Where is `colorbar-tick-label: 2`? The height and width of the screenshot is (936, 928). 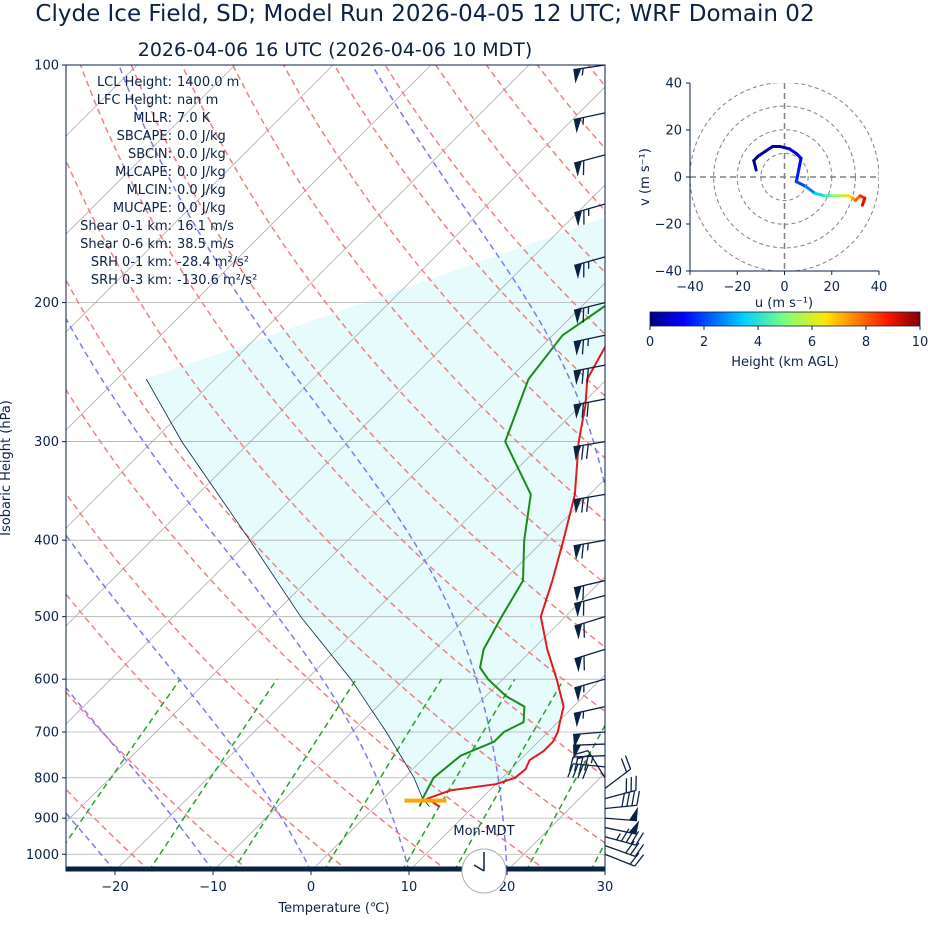 colorbar-tick-label: 2 is located at coordinates (704, 342).